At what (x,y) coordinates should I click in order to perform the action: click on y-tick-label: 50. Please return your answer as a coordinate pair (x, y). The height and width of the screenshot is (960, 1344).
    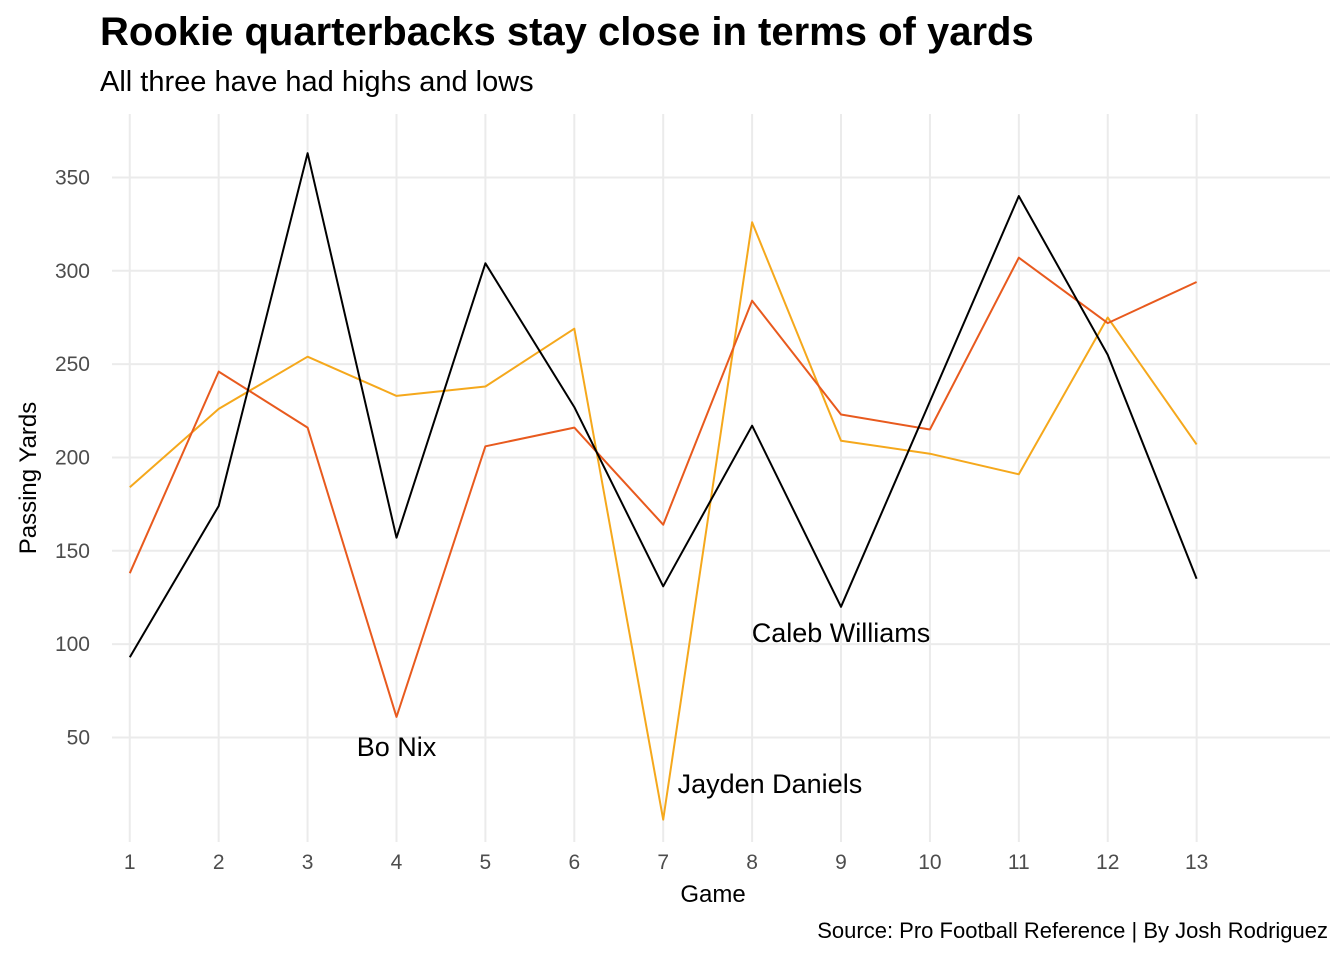
    Looking at the image, I should click on (78, 737).